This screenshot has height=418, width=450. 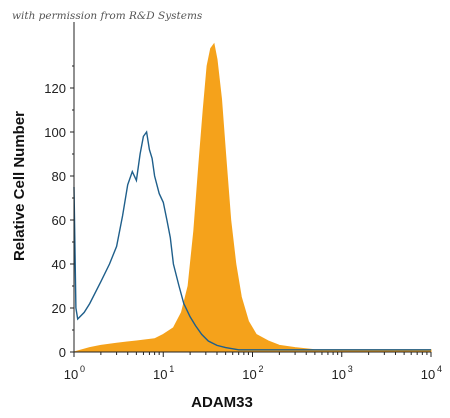 What do you see at coordinates (350, 369) in the screenshot?
I see `x-tick-exponent: 3` at bounding box center [350, 369].